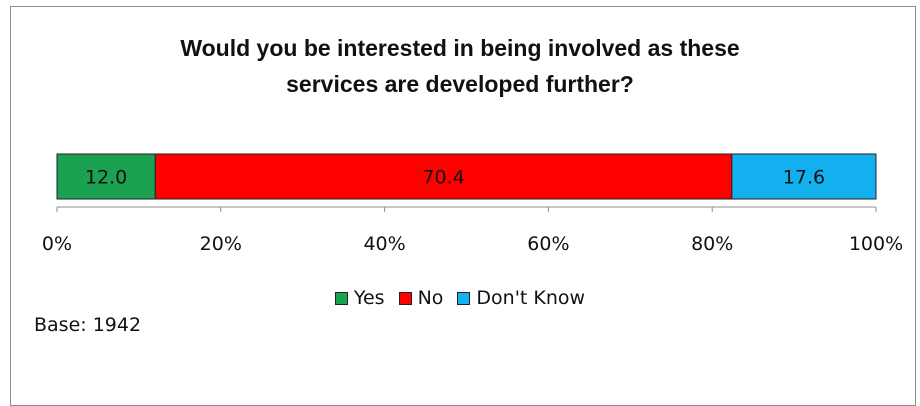 This screenshot has height=406, width=920. Describe the element at coordinates (57, 244) in the screenshot. I see `x-tick-label: 0%` at that location.